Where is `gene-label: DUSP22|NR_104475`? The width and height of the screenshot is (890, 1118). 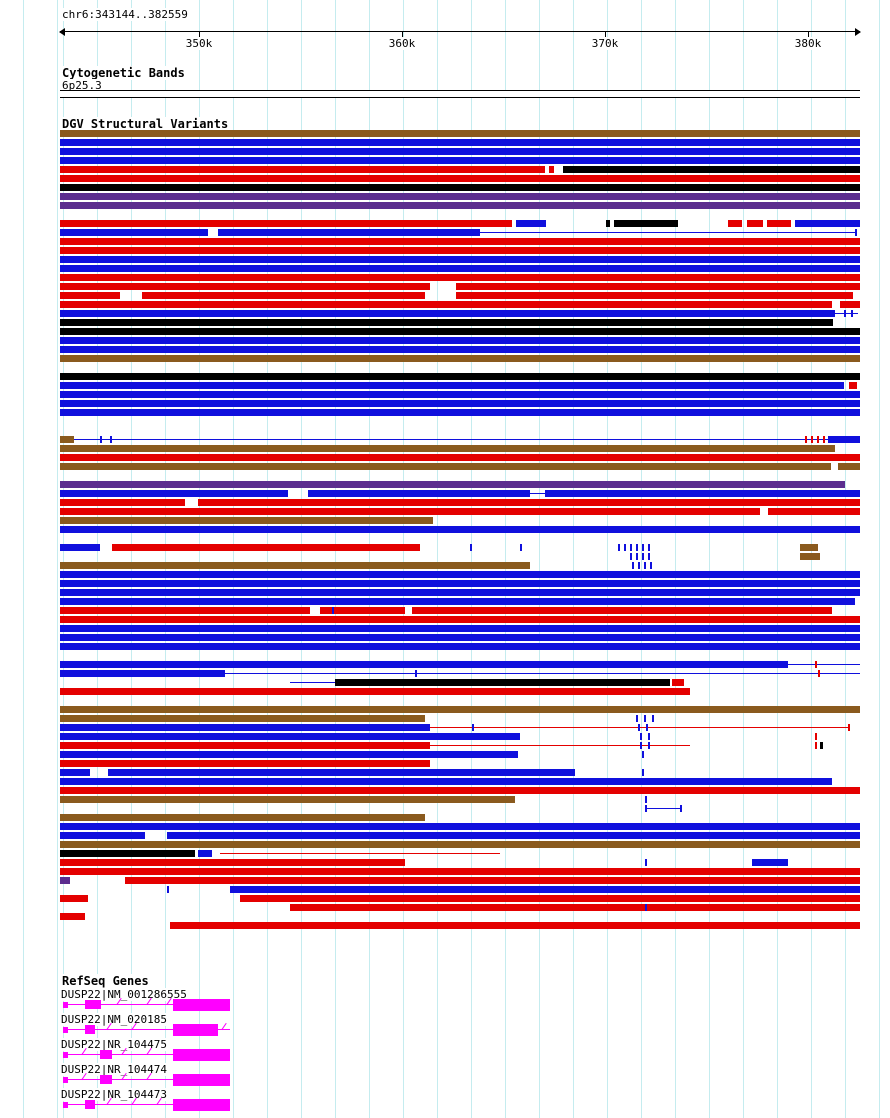 gene-label: DUSP22|NR_104475 is located at coordinates (114, 1044).